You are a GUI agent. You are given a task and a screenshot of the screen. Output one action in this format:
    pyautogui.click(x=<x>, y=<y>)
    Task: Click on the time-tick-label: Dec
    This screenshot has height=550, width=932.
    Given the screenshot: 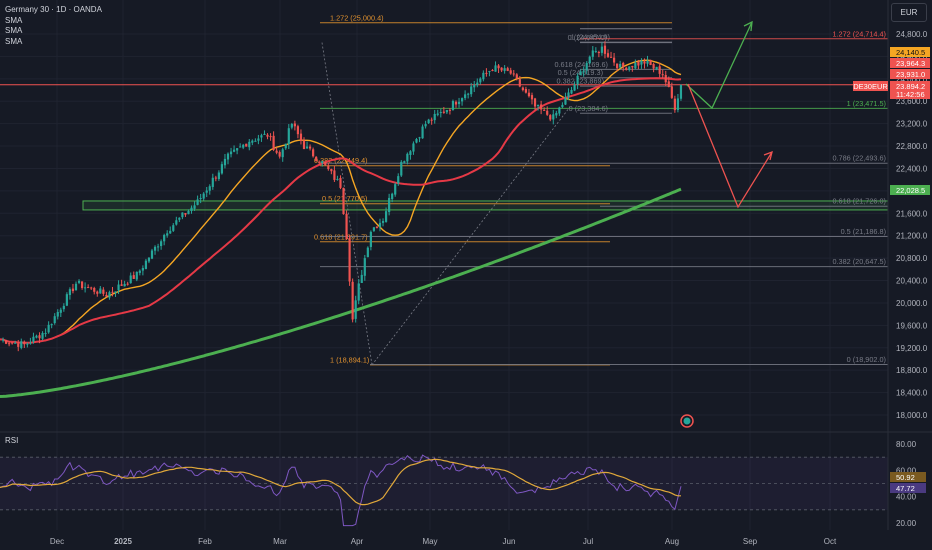 What is the action you would take?
    pyautogui.click(x=57, y=541)
    